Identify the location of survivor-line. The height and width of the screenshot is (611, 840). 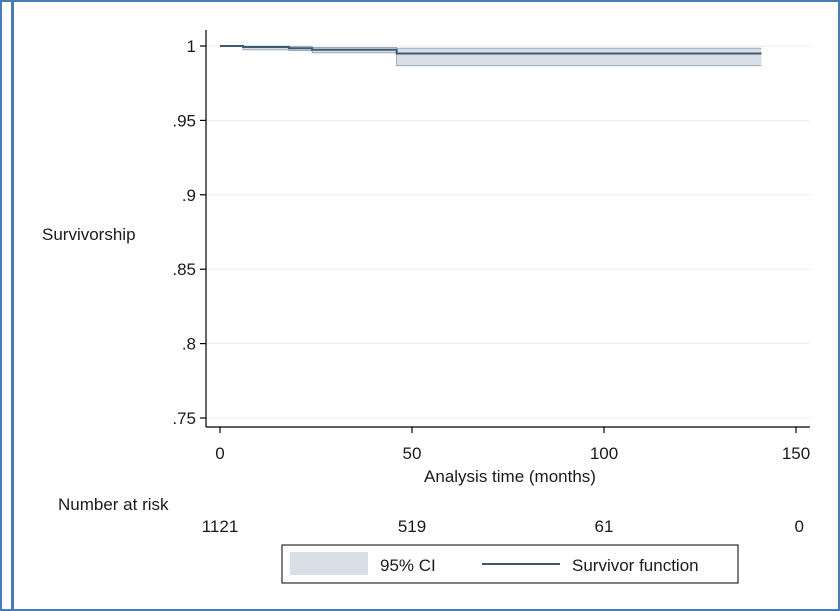
(491, 50).